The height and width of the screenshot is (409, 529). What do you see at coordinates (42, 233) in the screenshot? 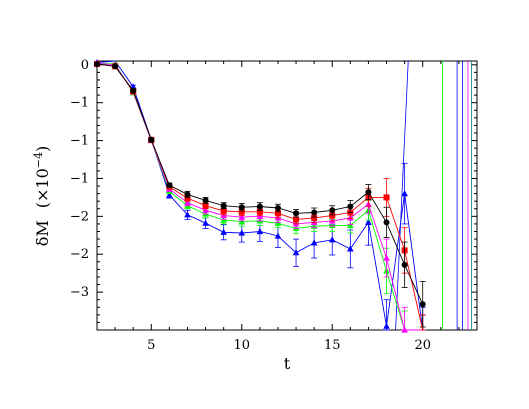
I see `y-axis-title-main: δM` at bounding box center [42, 233].